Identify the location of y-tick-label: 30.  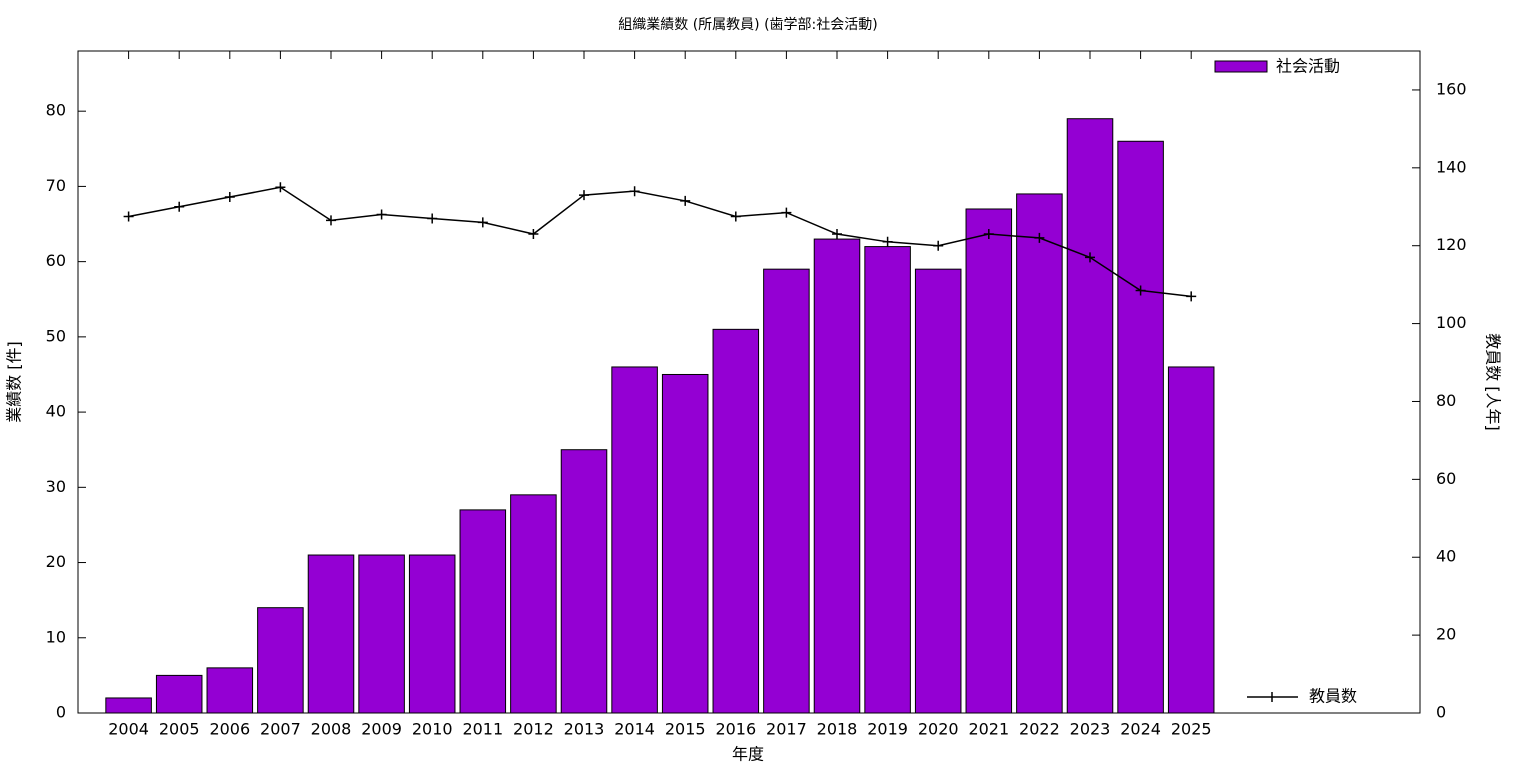
(56, 486).